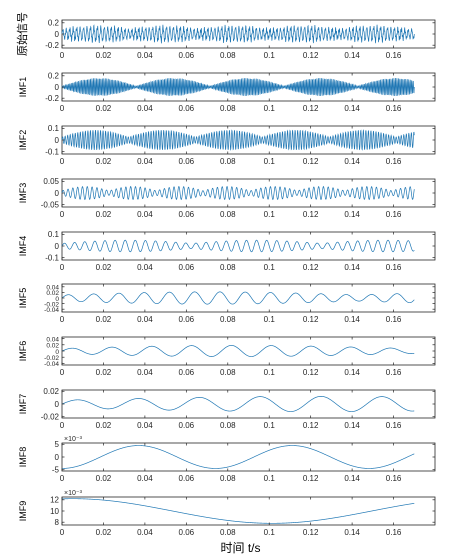 This screenshot has height=557, width=474. Describe the element at coordinates (23, 511) in the screenshot. I see `y-axis-label: IMF9` at that location.